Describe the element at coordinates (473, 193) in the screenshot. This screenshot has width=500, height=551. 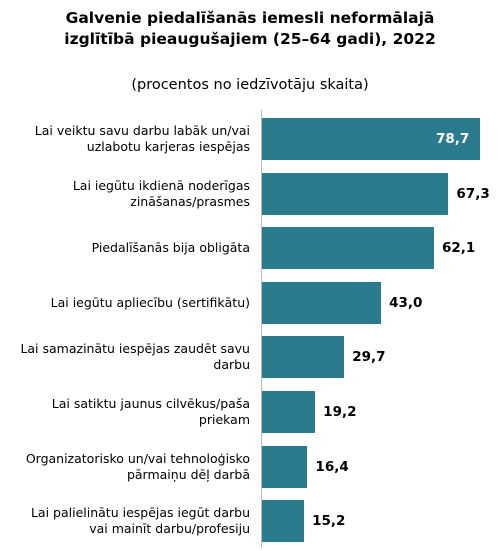
I see `value-label: 67,3` at that location.